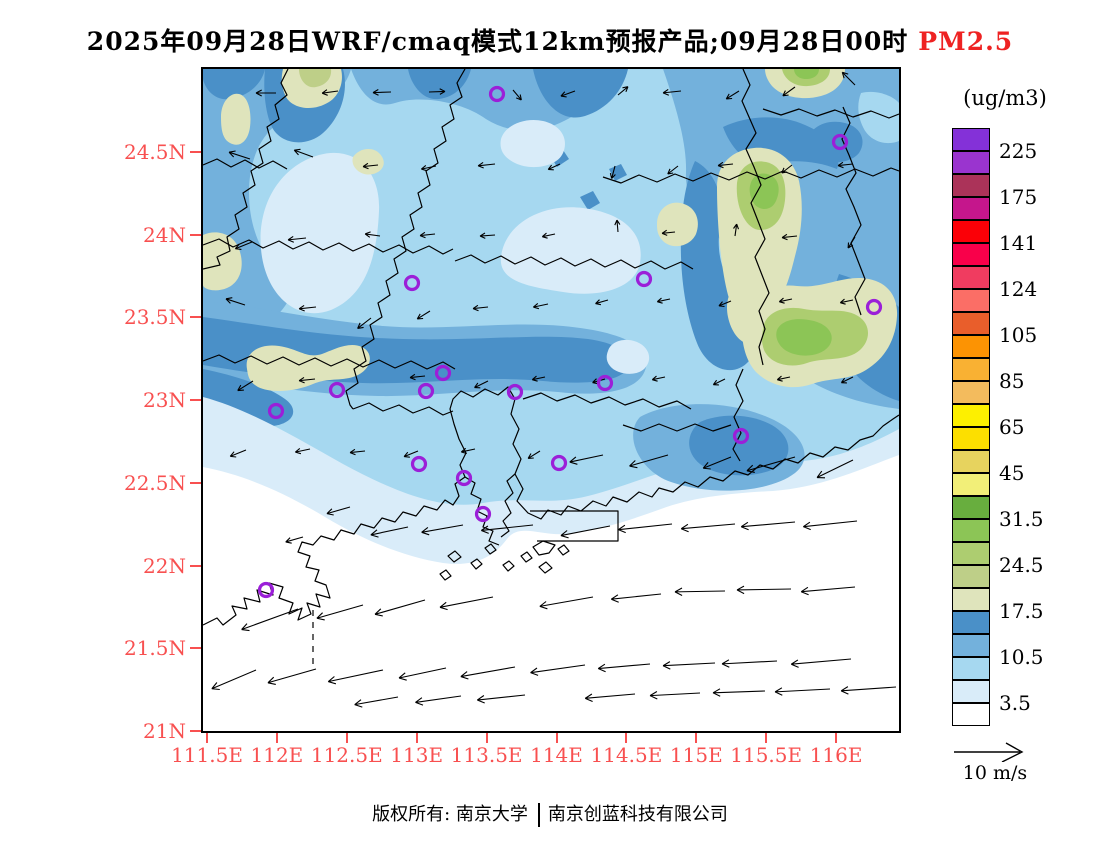  Describe the element at coordinates (836, 755) in the screenshot. I see `lon-label: 116E` at that location.